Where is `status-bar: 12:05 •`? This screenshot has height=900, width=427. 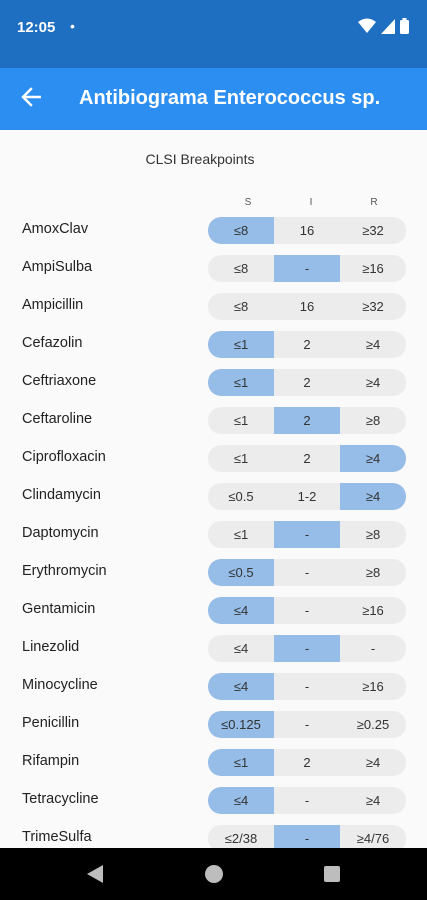
status-bar: 12:05 • is located at coordinates (213, 34).